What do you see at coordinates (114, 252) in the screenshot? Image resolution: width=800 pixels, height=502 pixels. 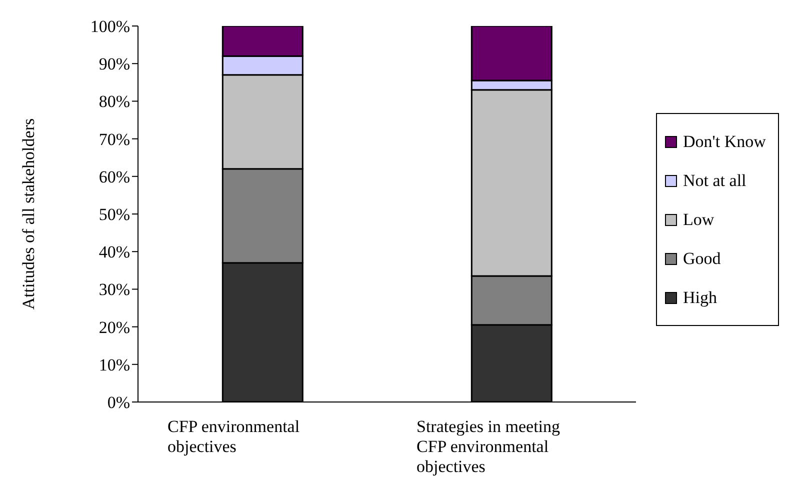 I see `y-tick-label: 40%` at bounding box center [114, 252].